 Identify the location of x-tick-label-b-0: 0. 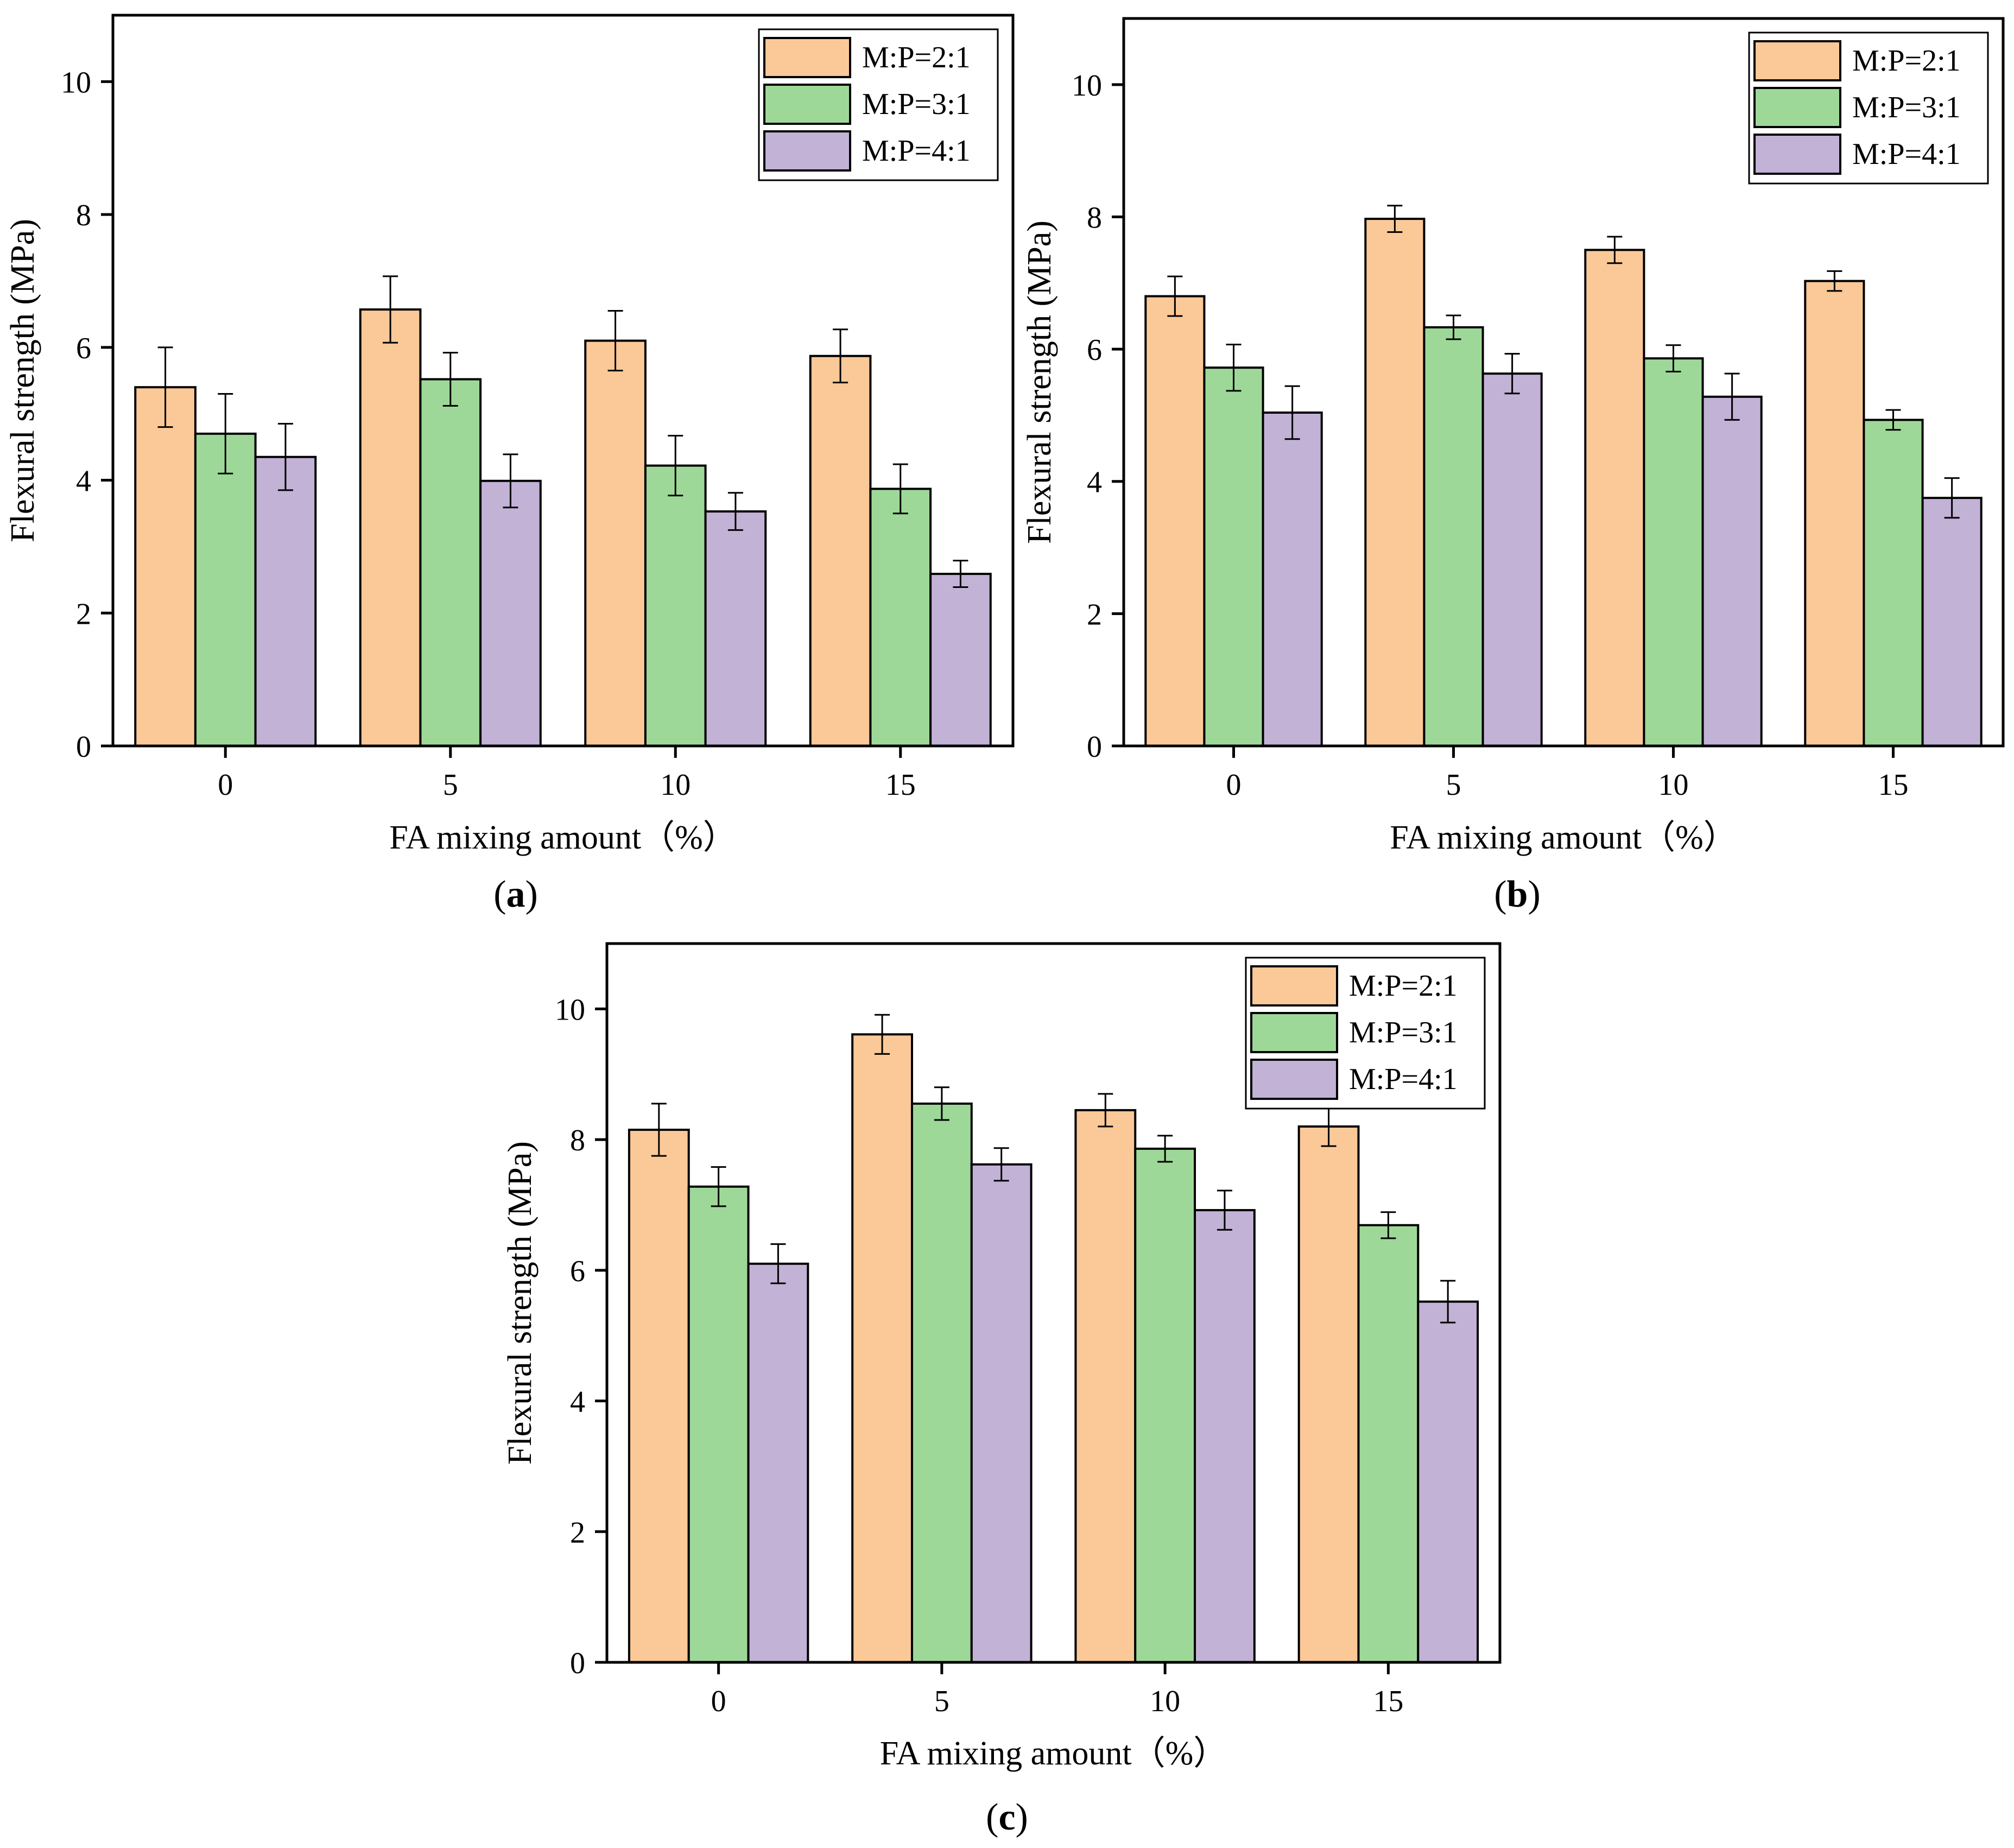
(1234, 785).